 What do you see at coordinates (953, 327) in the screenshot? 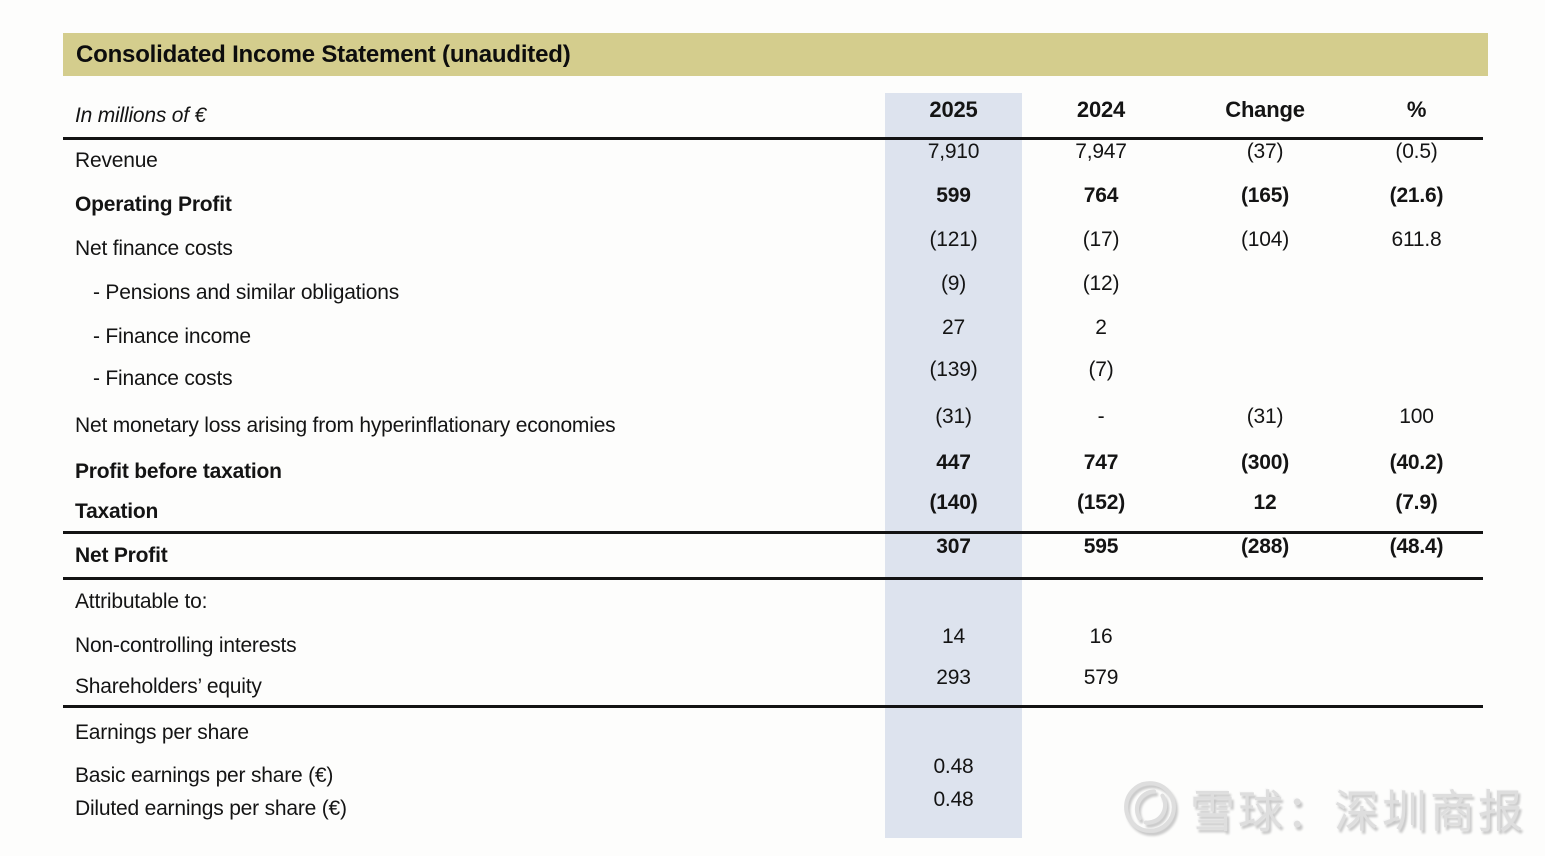
I see `cell-finance-income-2025: 27` at bounding box center [953, 327].